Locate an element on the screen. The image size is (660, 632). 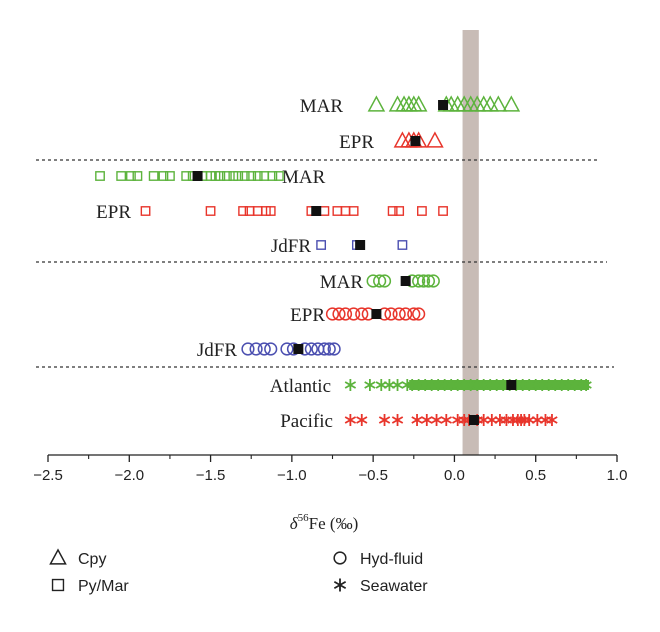
legend: Cpy Hyd-fluid Py/Mar Seawater is located at coordinates (238, 571).